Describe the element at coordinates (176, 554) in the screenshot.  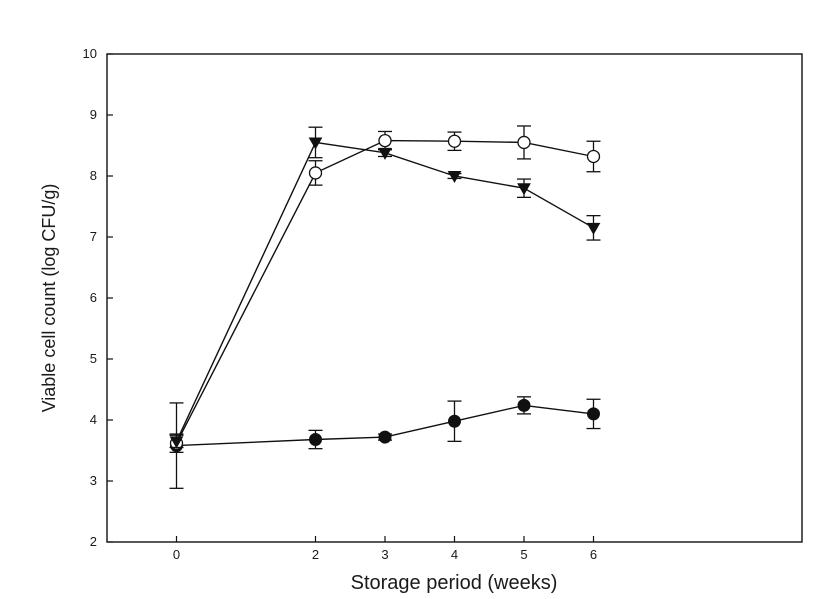
I see `x-tick-label: 0` at that location.